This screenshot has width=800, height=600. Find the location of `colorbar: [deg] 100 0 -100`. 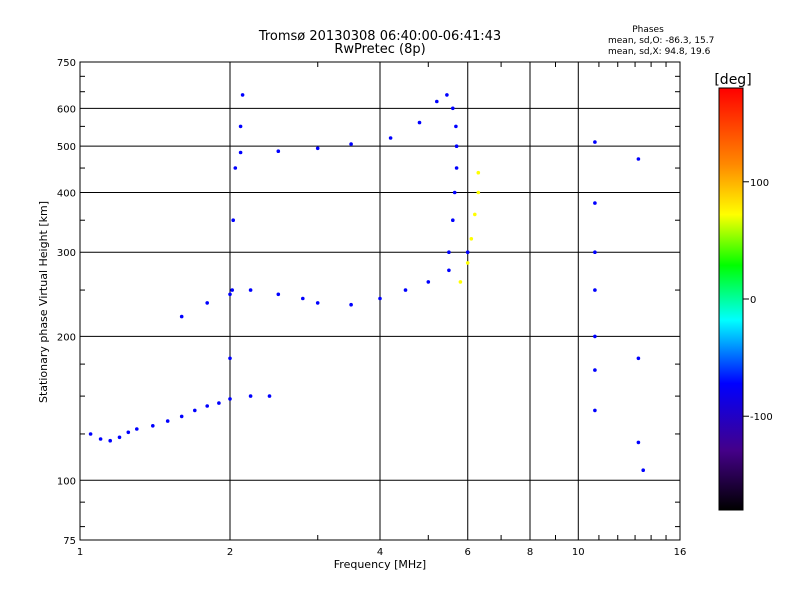

colorbar: [deg] 100 0 -100 is located at coordinates (743, 291).